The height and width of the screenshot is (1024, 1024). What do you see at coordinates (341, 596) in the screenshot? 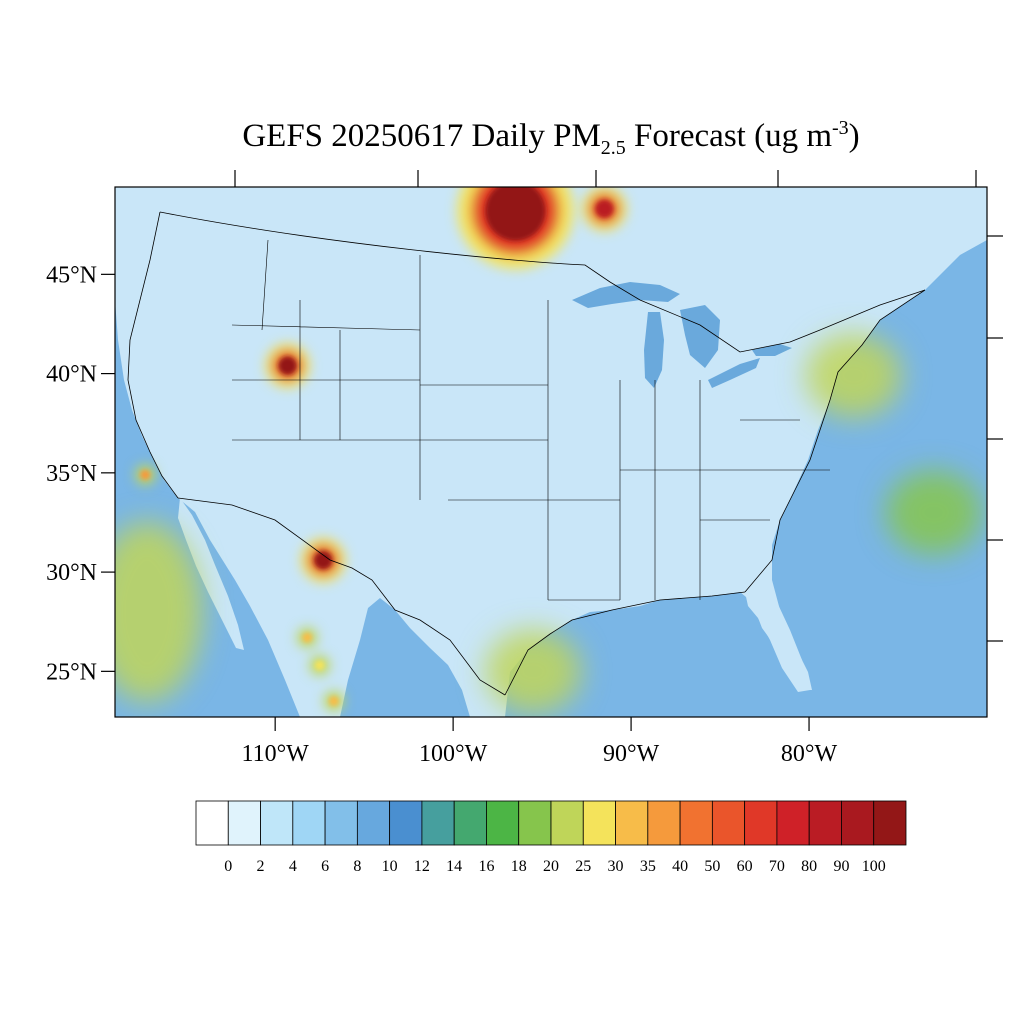
I see `us-mexico-border` at bounding box center [341, 596].